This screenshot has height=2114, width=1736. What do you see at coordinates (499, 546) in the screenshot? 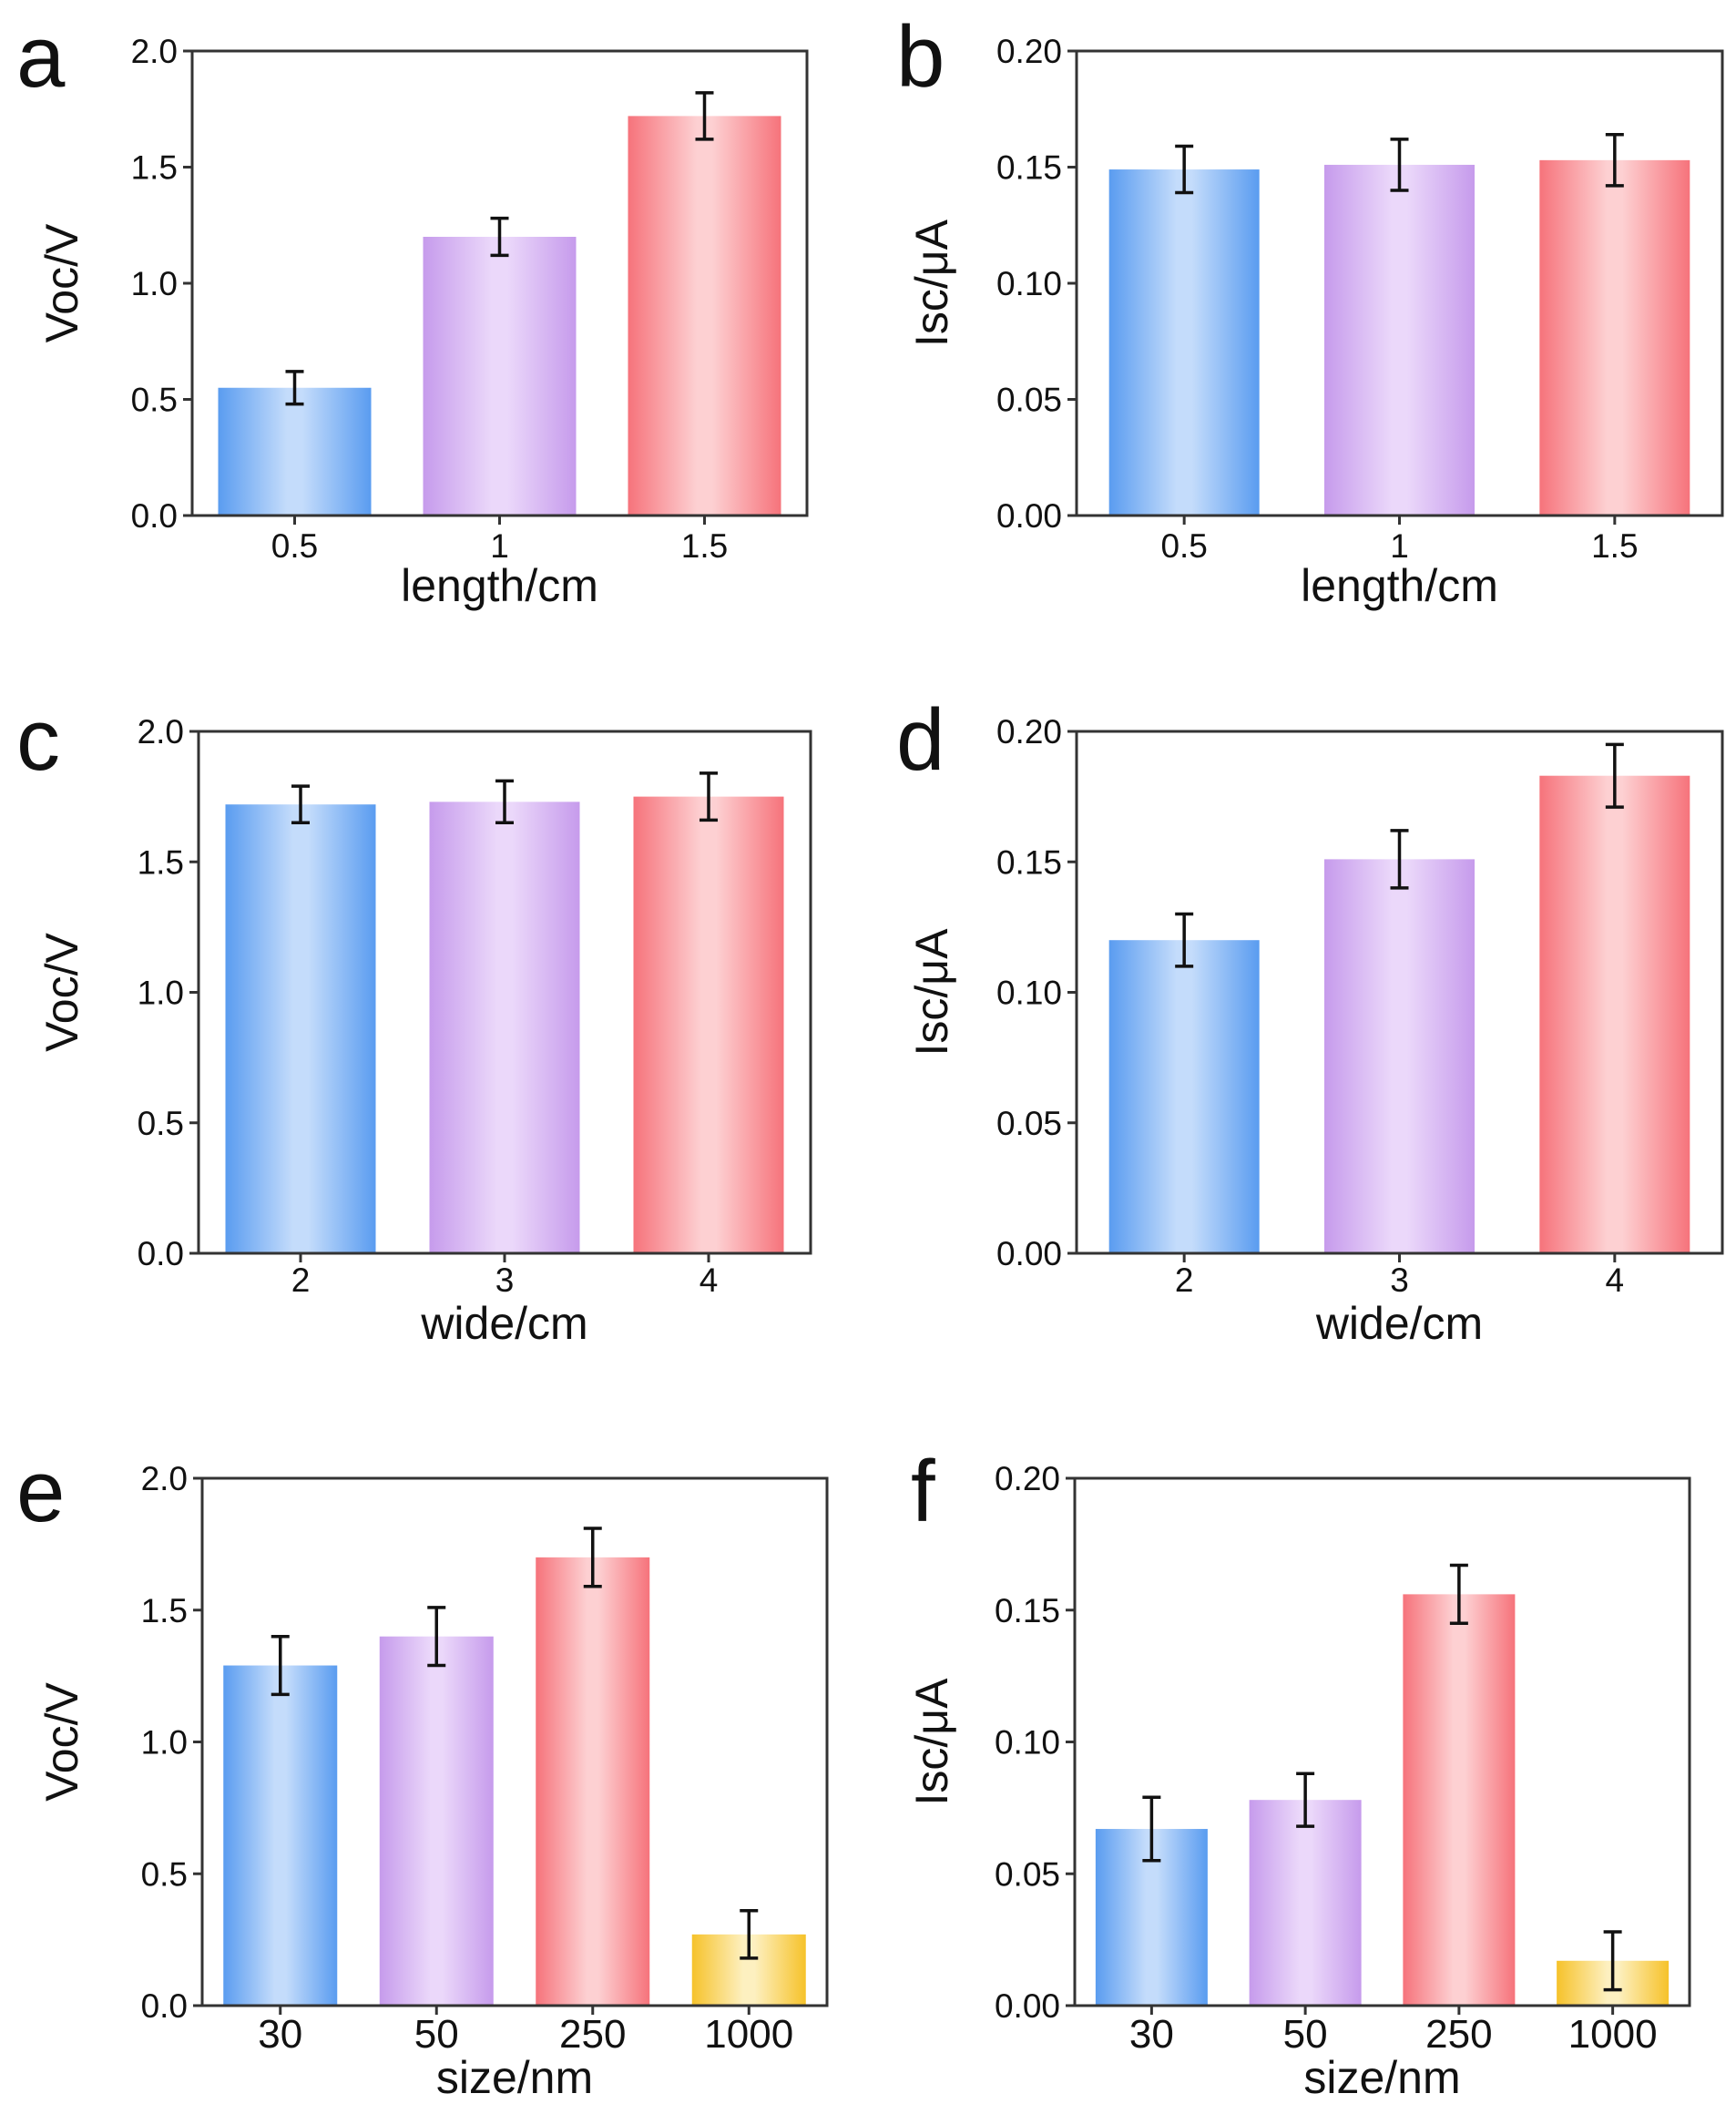
I see `x-tick-label-a: 1` at bounding box center [499, 546].